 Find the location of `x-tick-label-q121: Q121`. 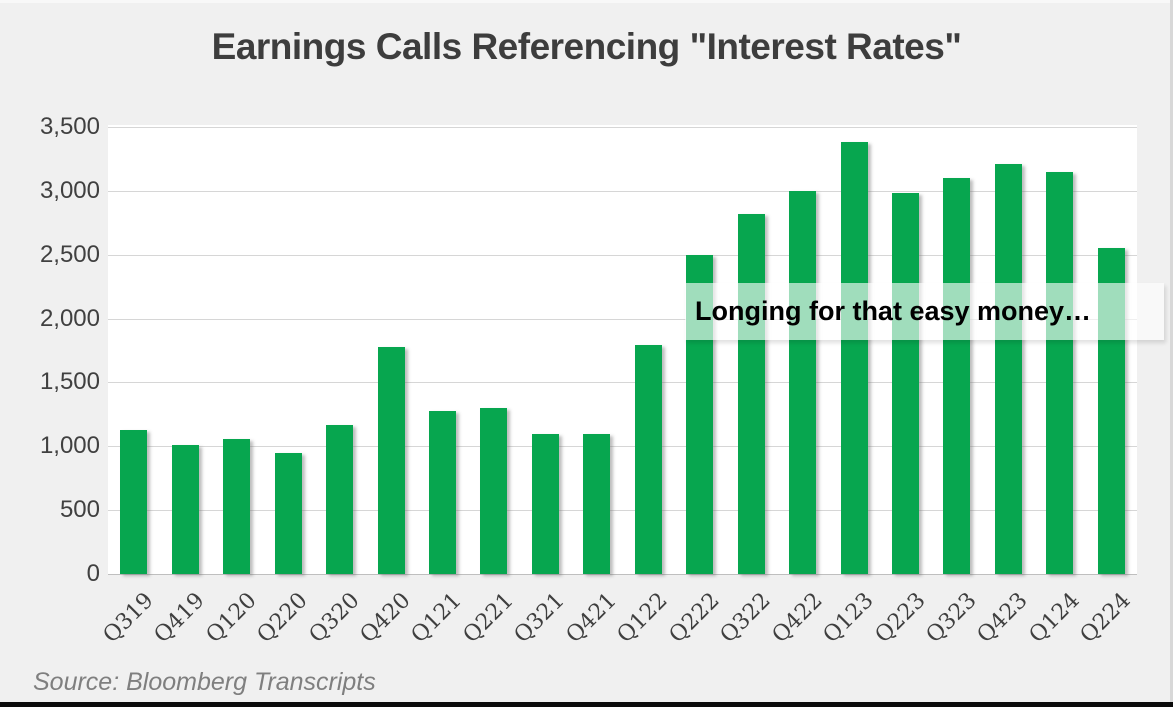

x-tick-label-q121: Q121 is located at coordinates (437, 618).